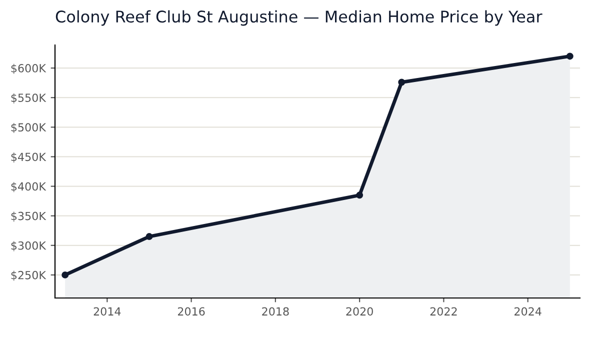 This screenshot has height=343, width=599. I want to click on x-tick-label: 2018, so click(275, 311).